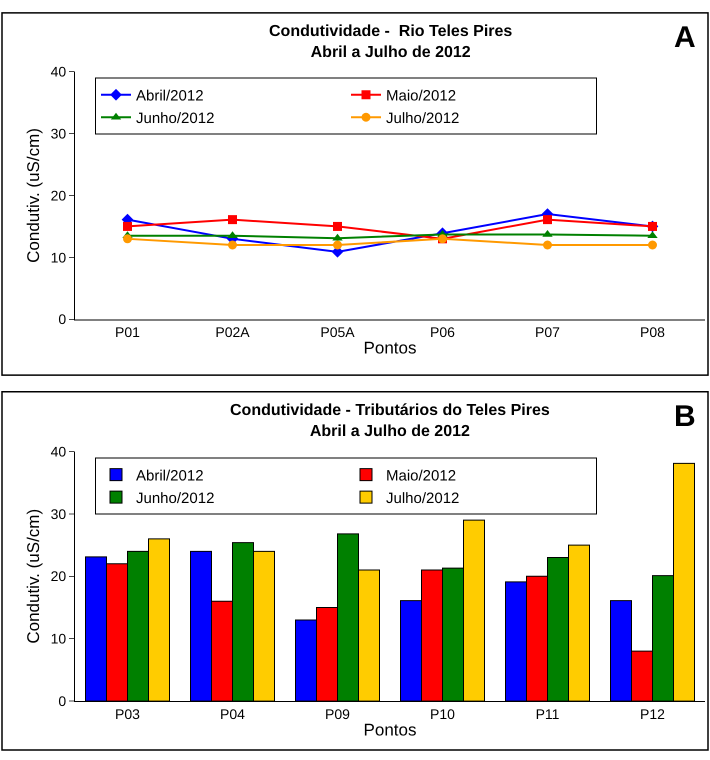 This screenshot has width=710, height=760. What do you see at coordinates (685, 37) in the screenshot?
I see `text: A` at bounding box center [685, 37].